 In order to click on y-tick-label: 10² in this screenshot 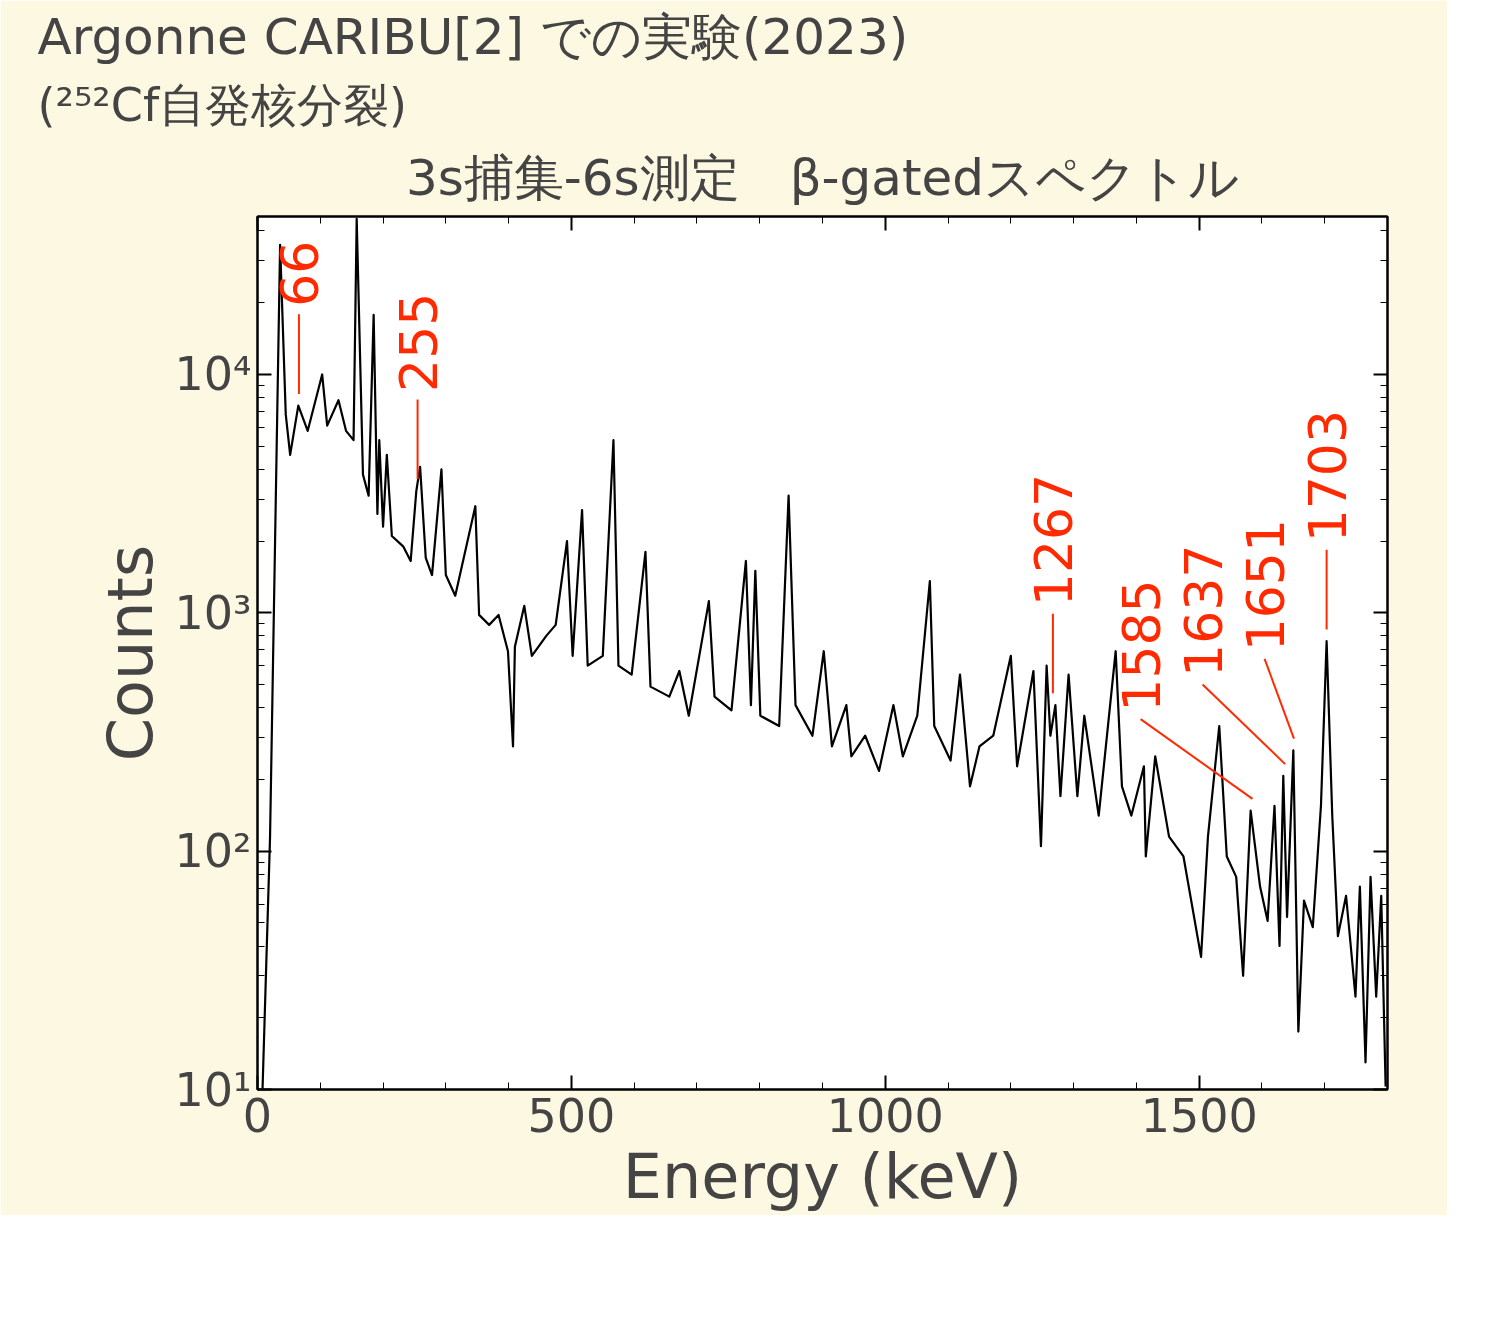, I will do `click(213, 851)`.